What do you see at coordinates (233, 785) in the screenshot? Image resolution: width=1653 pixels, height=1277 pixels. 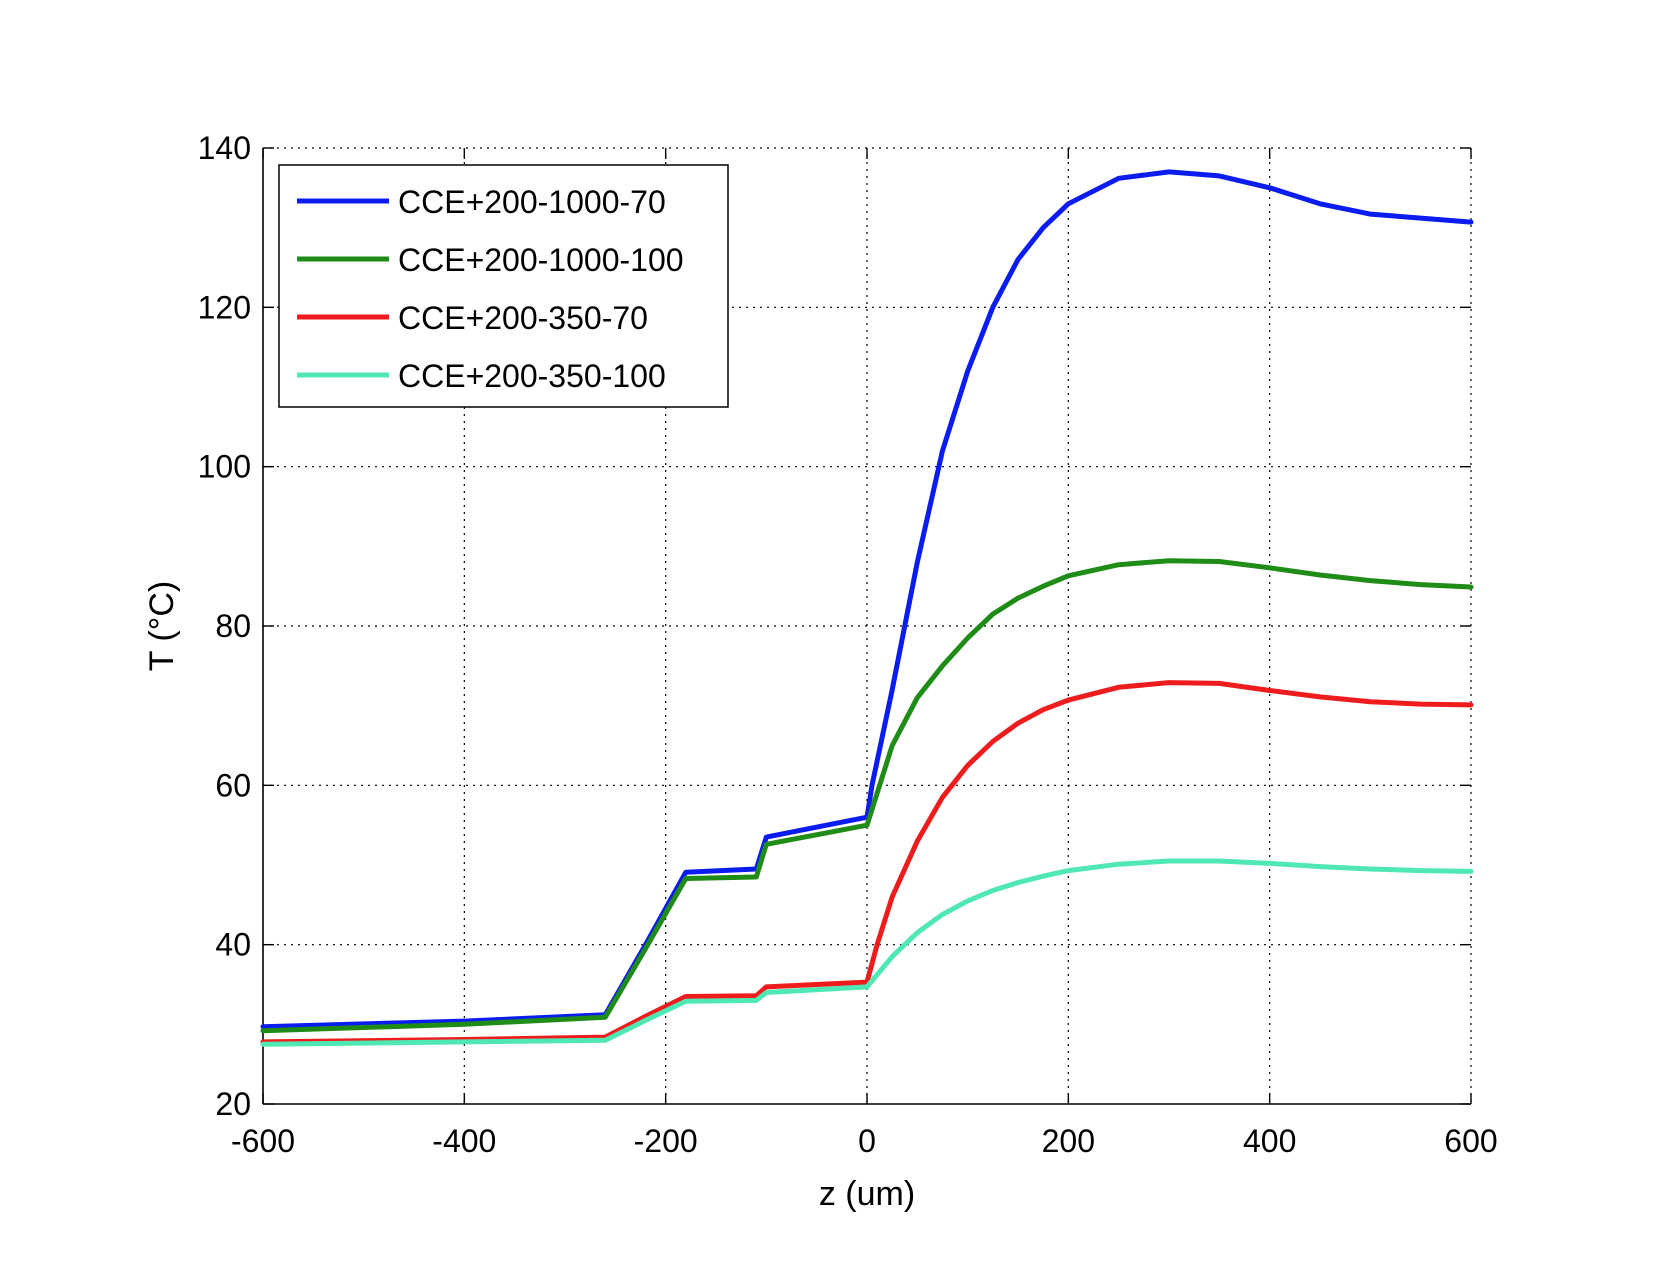 I see `y-tick-label: 60` at bounding box center [233, 785].